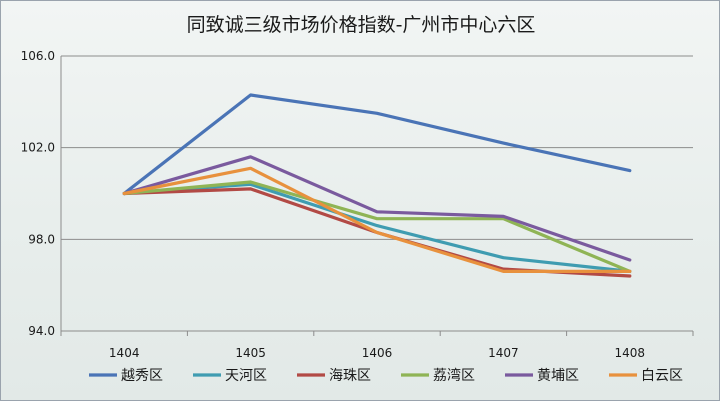  Describe the element at coordinates (630, 353) in the screenshot. I see `x-tick-label: 1408` at that location.